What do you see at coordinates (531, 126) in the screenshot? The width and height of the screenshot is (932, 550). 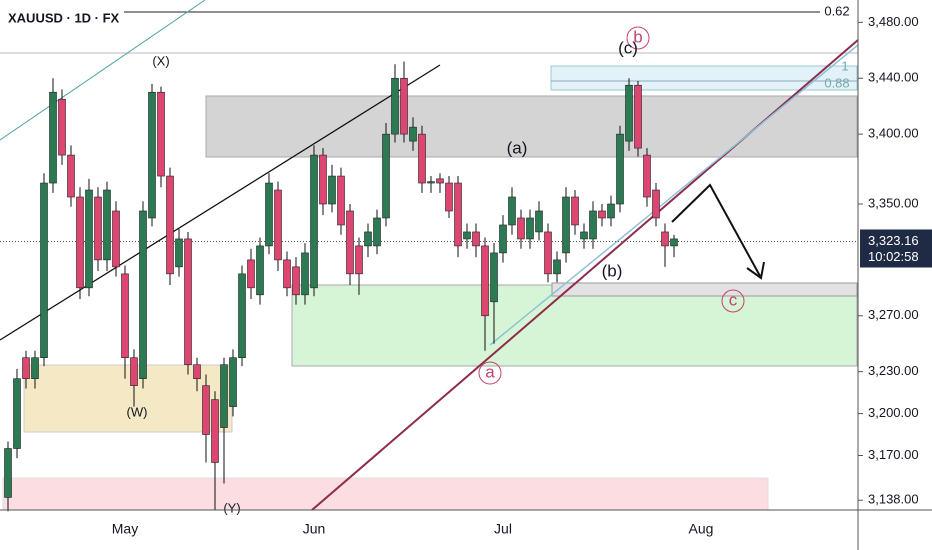 I see `supply-zone` at bounding box center [531, 126].